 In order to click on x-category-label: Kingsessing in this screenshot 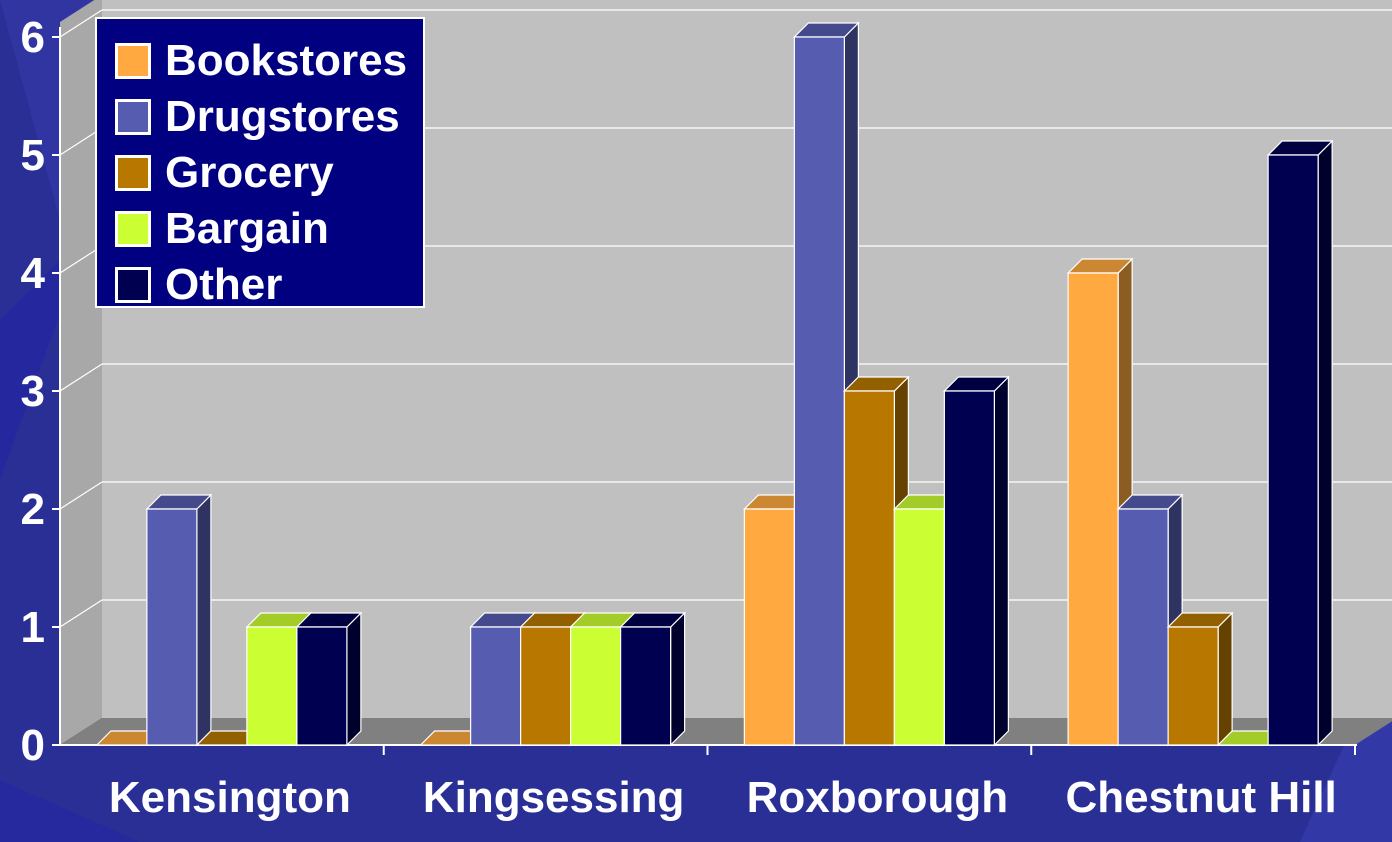, I will do `click(554, 797)`.